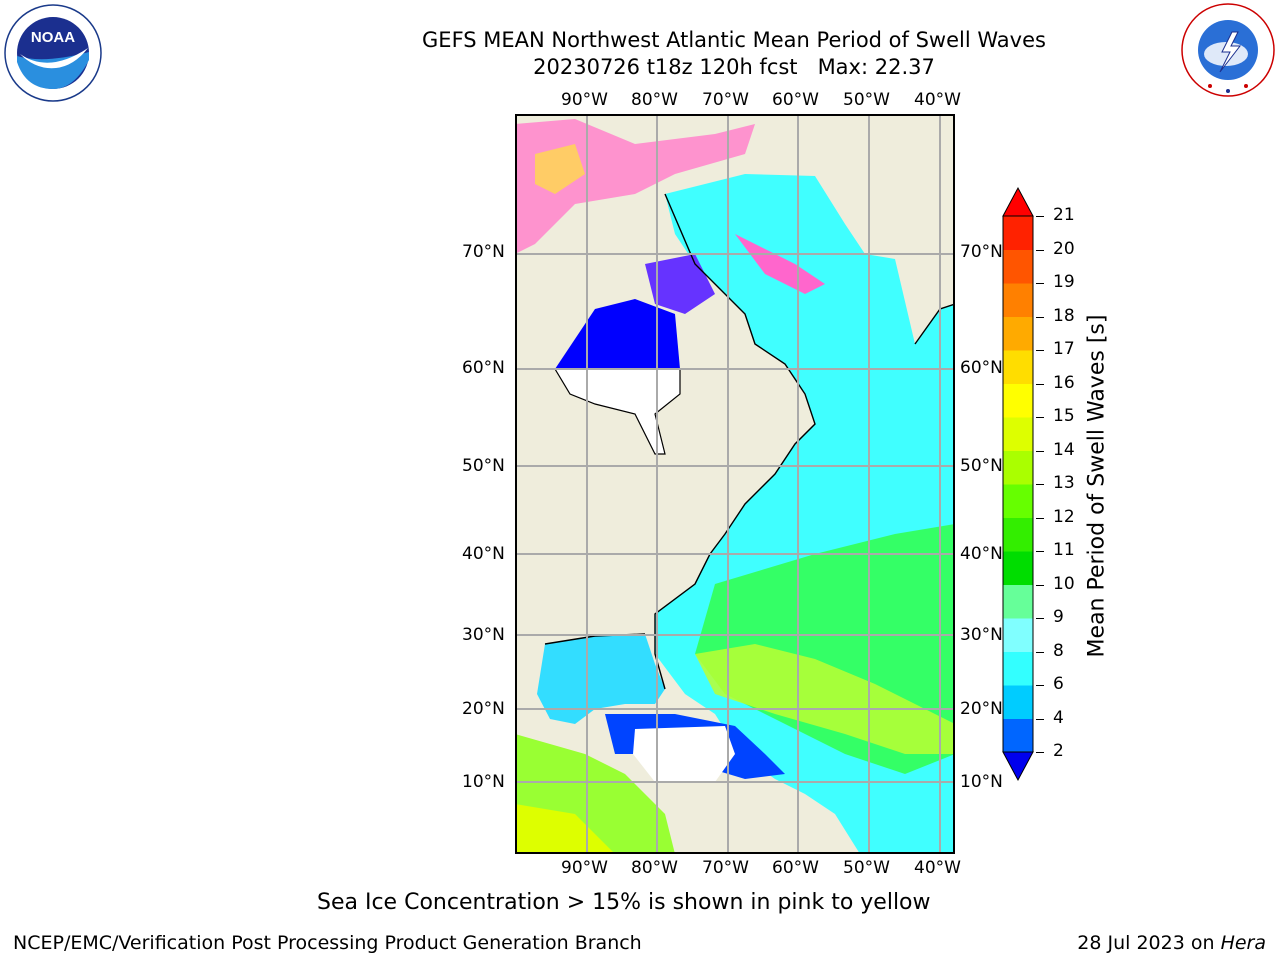  I want to click on lon-label-bottom-90w: 90°W, so click(584, 868).